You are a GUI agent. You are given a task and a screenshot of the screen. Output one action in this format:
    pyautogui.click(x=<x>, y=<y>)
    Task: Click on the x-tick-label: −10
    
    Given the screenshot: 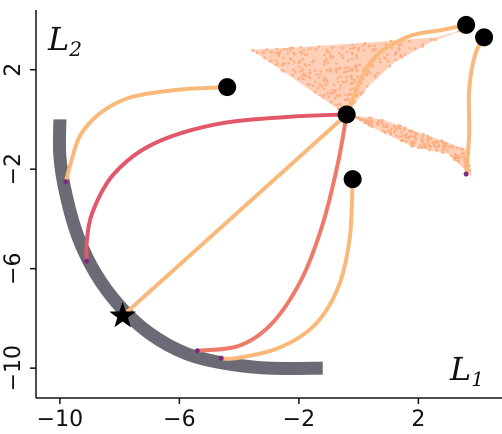 What is the action you would take?
    pyautogui.click(x=60, y=419)
    